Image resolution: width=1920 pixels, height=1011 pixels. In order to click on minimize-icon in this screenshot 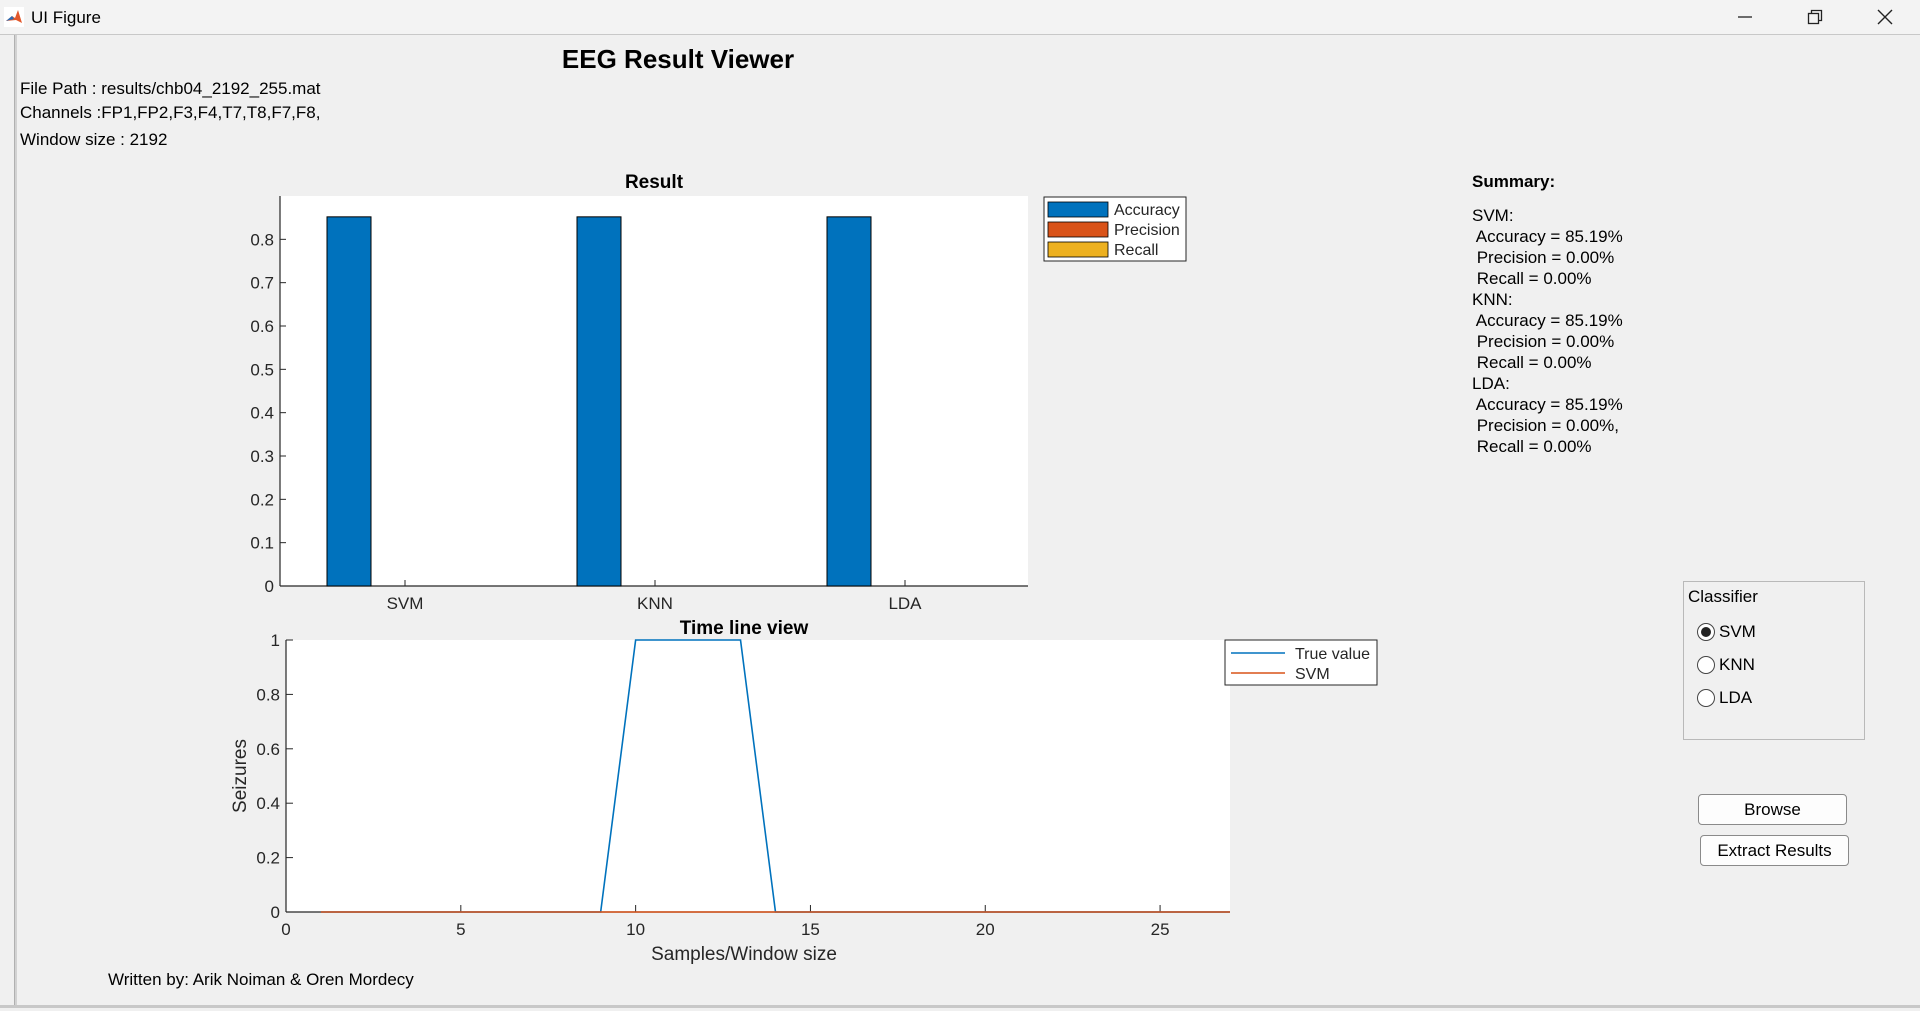, I will do `click(1745, 17)`.